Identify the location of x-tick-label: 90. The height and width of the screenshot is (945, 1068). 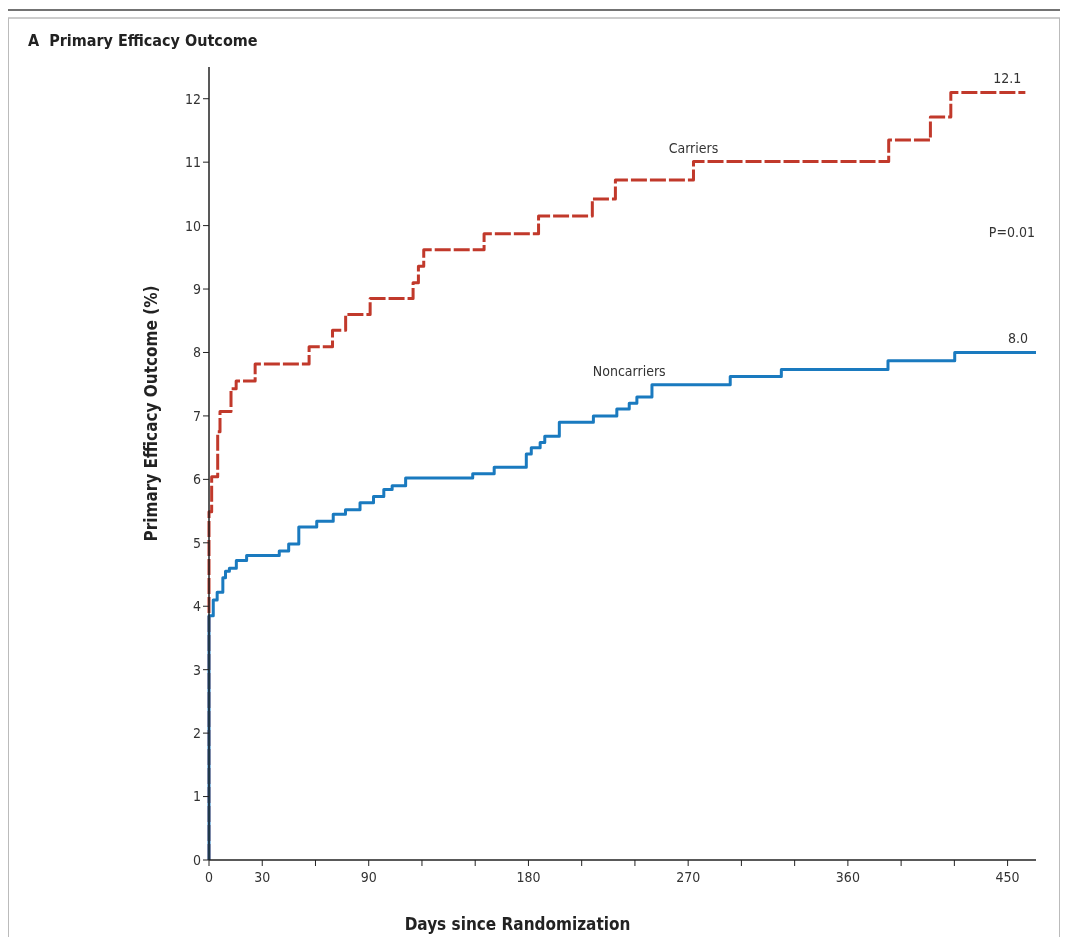
(368, 877).